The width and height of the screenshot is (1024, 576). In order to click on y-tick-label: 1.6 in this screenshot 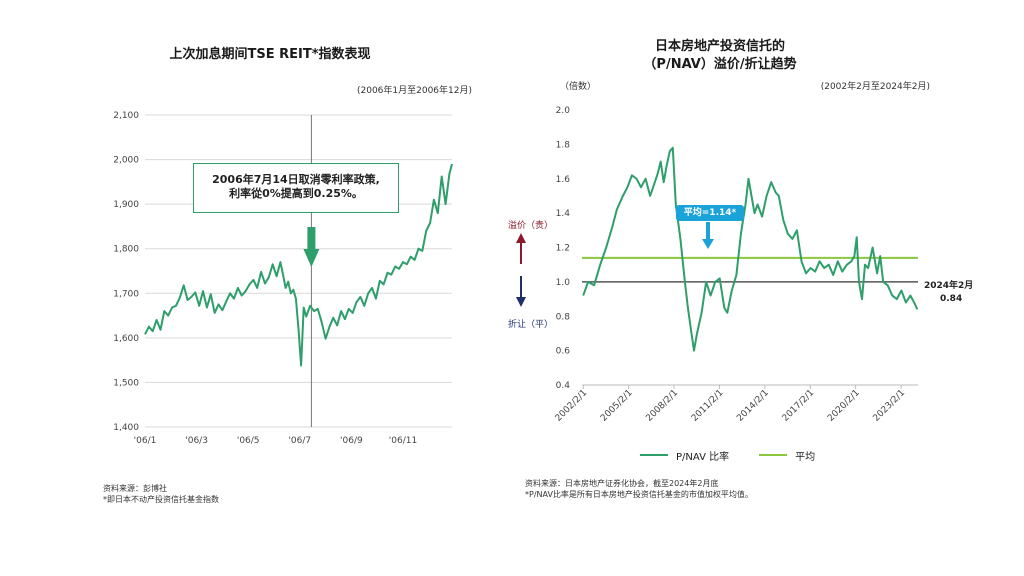, I will do `click(563, 180)`.